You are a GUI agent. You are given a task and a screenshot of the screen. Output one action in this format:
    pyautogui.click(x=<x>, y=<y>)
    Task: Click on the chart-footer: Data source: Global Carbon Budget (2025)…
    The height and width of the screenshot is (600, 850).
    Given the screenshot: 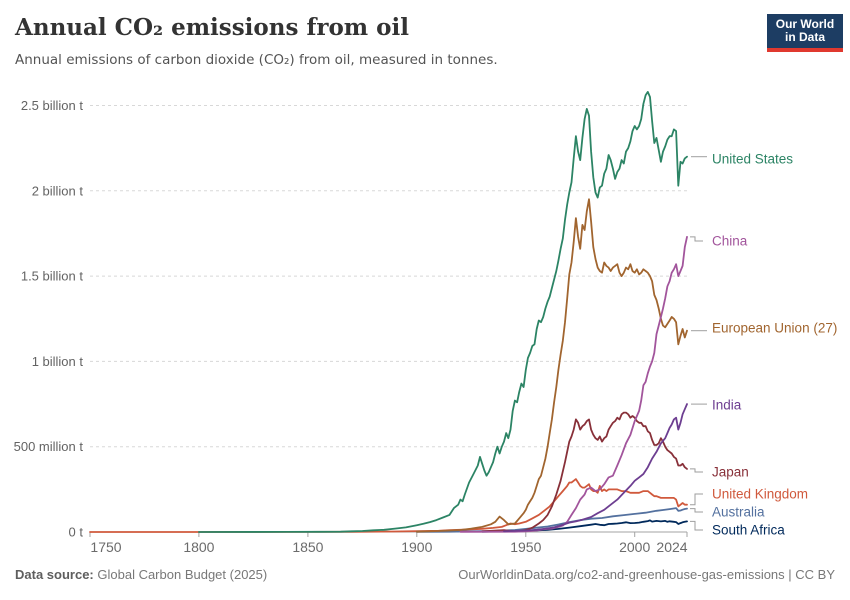 What is the action you would take?
    pyautogui.click(x=425, y=574)
    